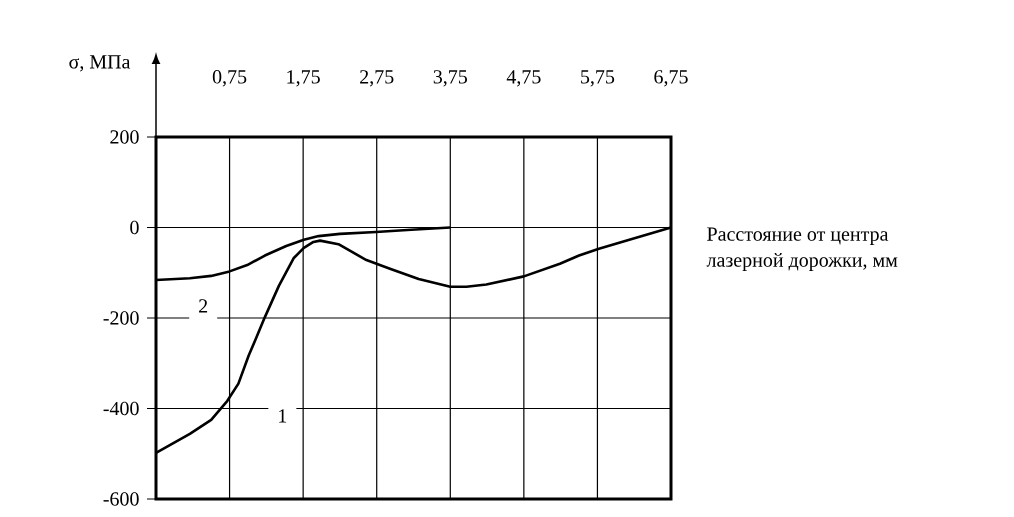 Image resolution: width=1014 pixels, height=517 pixels. What do you see at coordinates (121, 318) in the screenshot?
I see `y-tick-label: -200` at bounding box center [121, 318].